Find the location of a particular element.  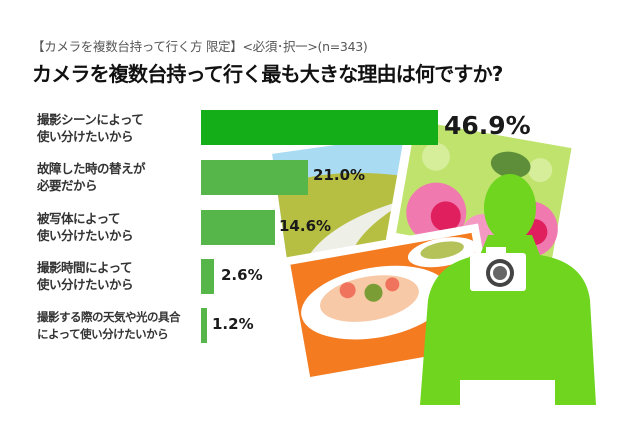

bar-value-1: 46.9% is located at coordinates (487, 125).